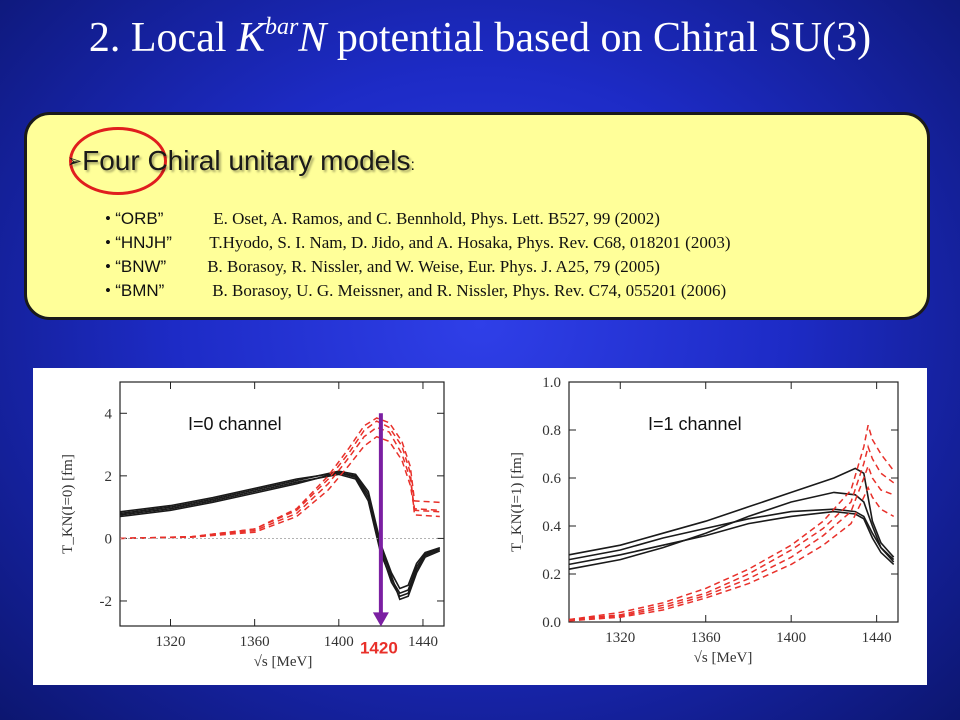 The height and width of the screenshot is (720, 960). Describe the element at coordinates (380, 619) in the screenshot. I see `marker-arrowhead-icon` at that location.